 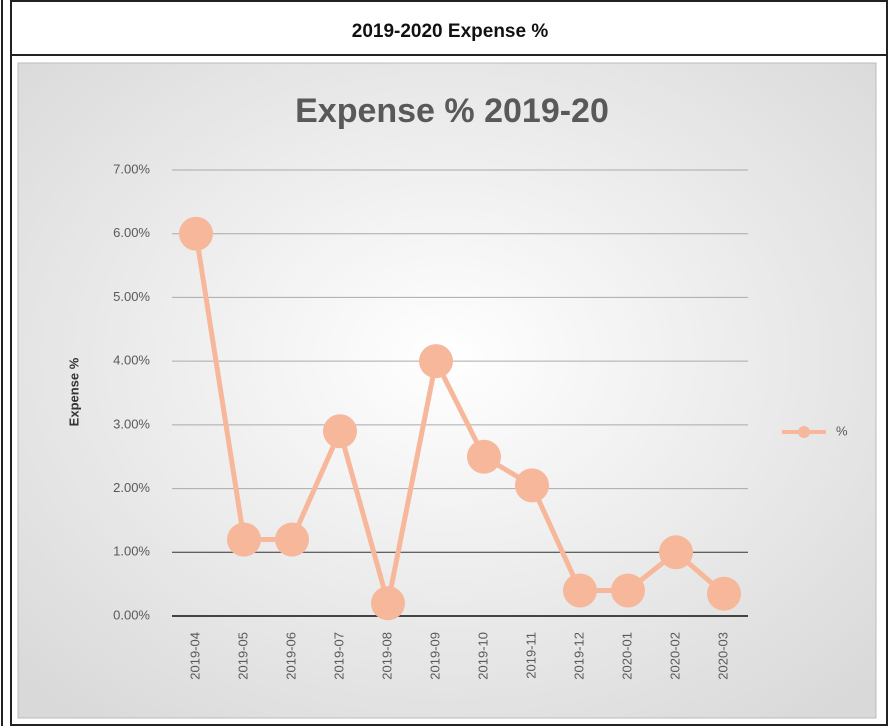 I want to click on legend-label: %, so click(x=842, y=430).